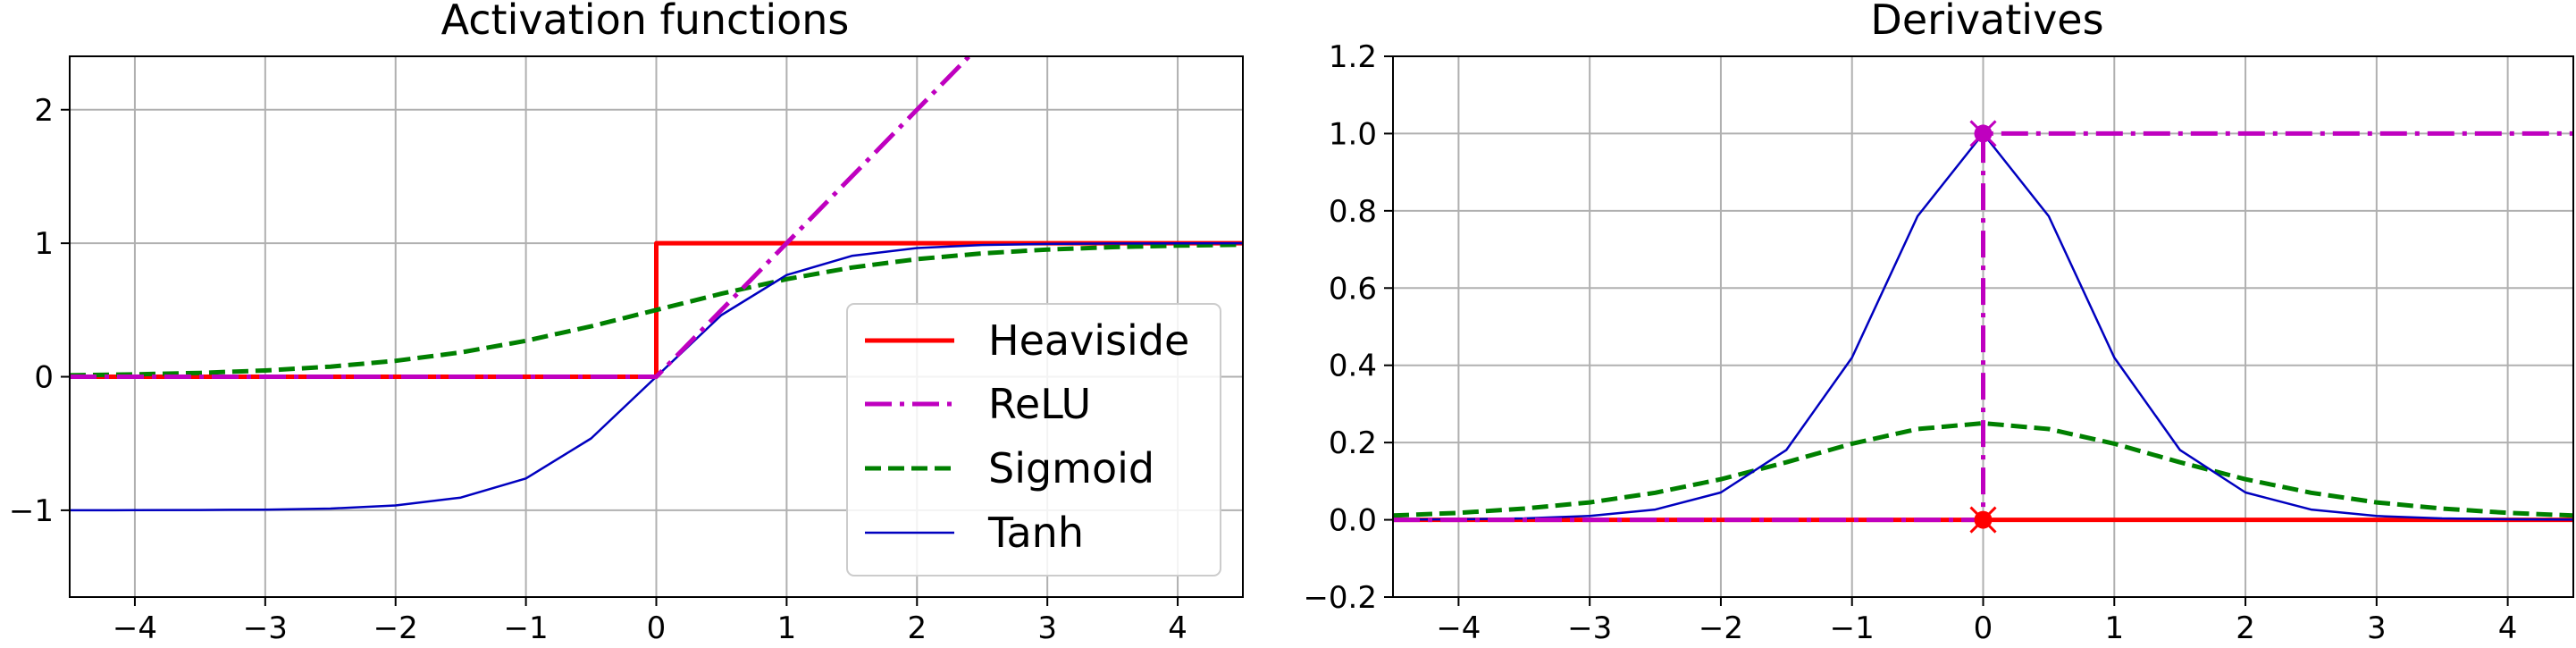 This screenshot has height=648, width=2576. Describe the element at coordinates (1983, 133) in the screenshot. I see `derivatives-marker-relu-dot` at that location.